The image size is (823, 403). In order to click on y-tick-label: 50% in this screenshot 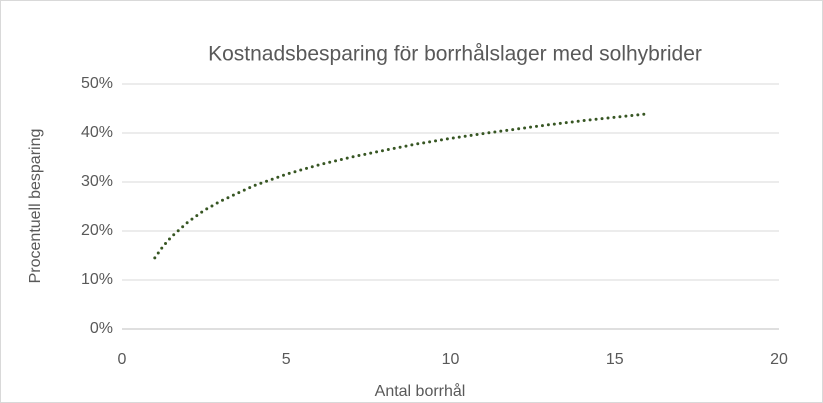, I will do `click(97, 83)`.